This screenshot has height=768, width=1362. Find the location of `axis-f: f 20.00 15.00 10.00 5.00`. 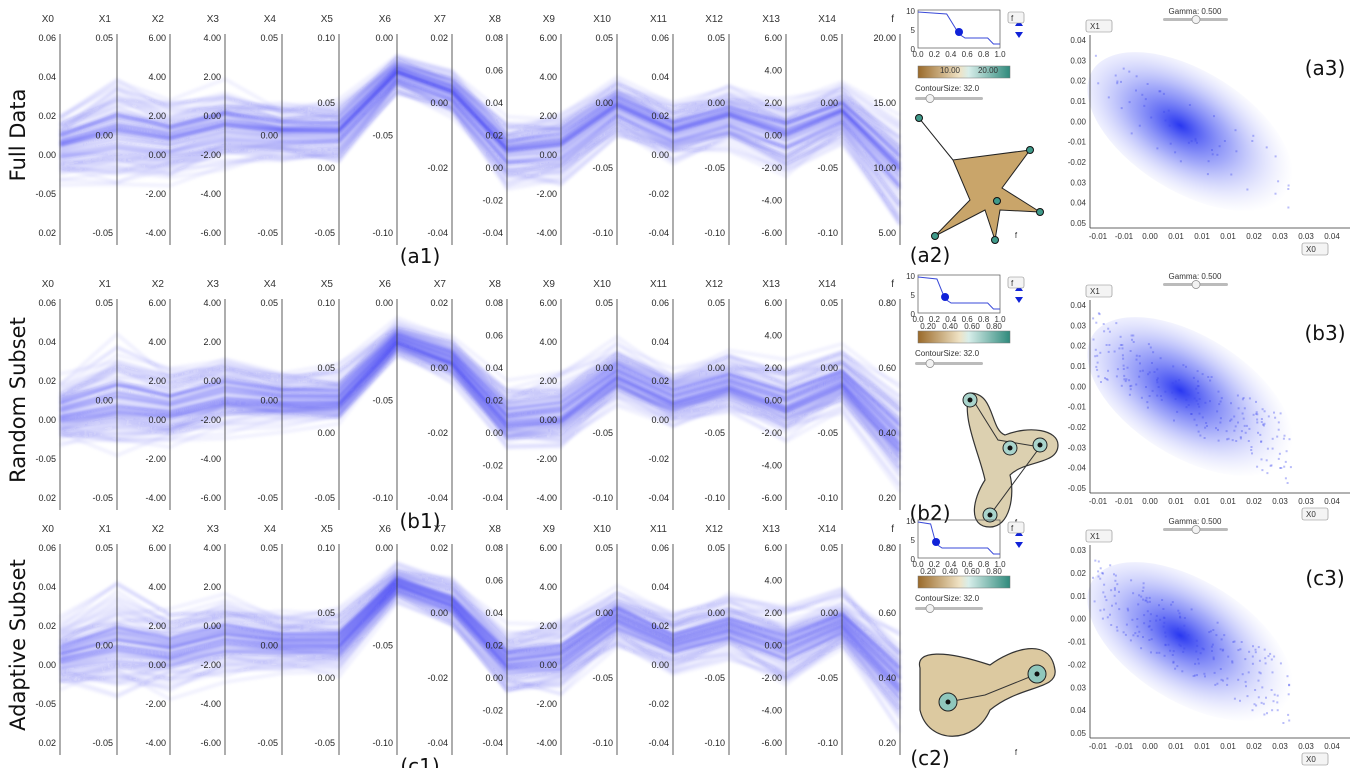

axis-f: f 20.00 15.00 10.00 5.00 is located at coordinates (887, 129).